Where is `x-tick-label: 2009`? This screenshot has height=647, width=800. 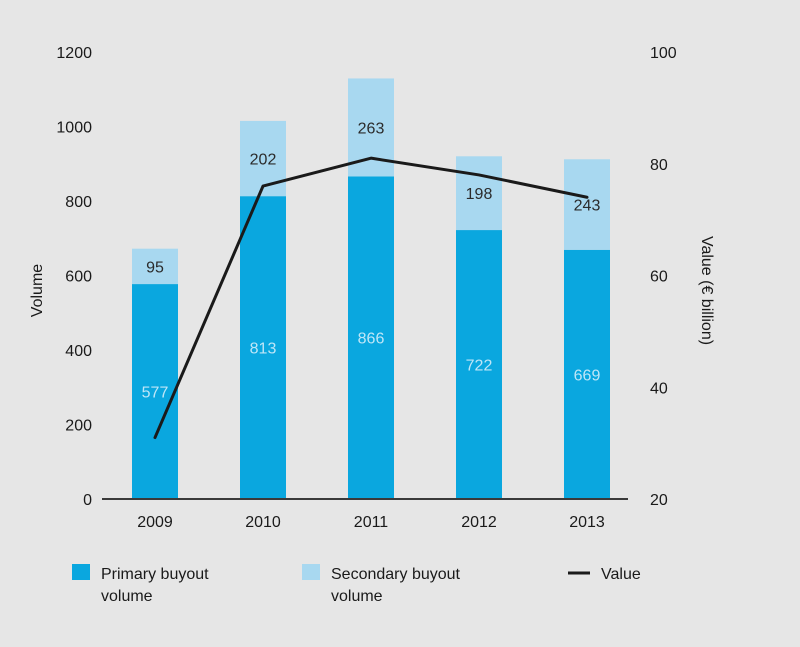 x-tick-label: 2009 is located at coordinates (155, 522).